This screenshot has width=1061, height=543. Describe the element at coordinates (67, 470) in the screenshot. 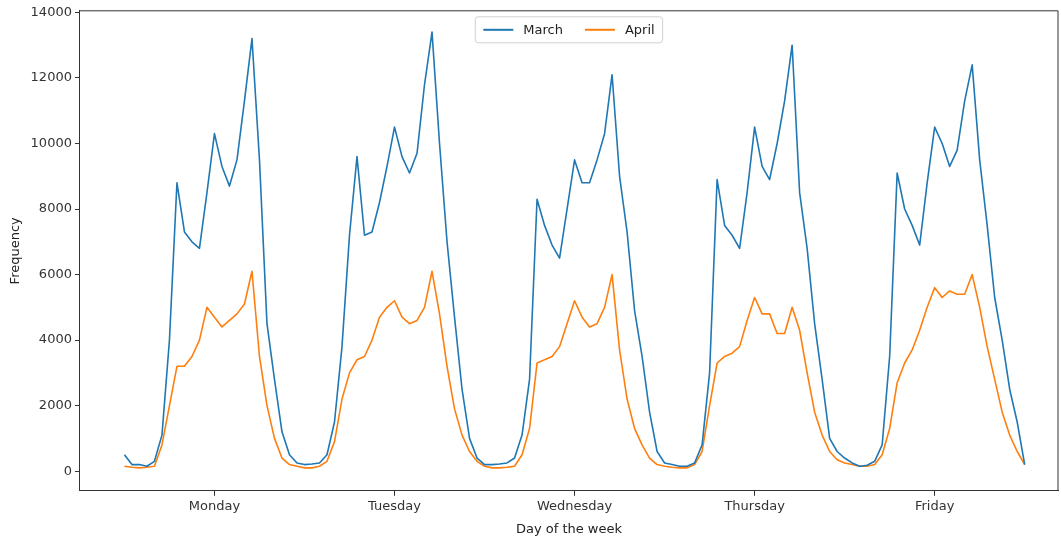

I see `y-tick-label: 0` at that location.